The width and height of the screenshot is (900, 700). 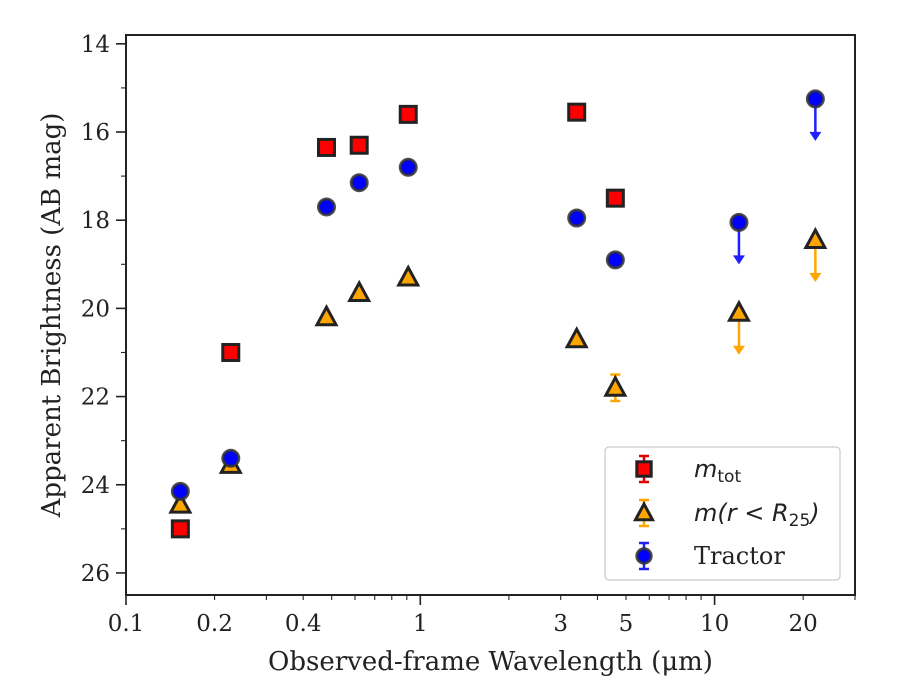 I want to click on y-tick-label: 18, so click(x=95, y=221).